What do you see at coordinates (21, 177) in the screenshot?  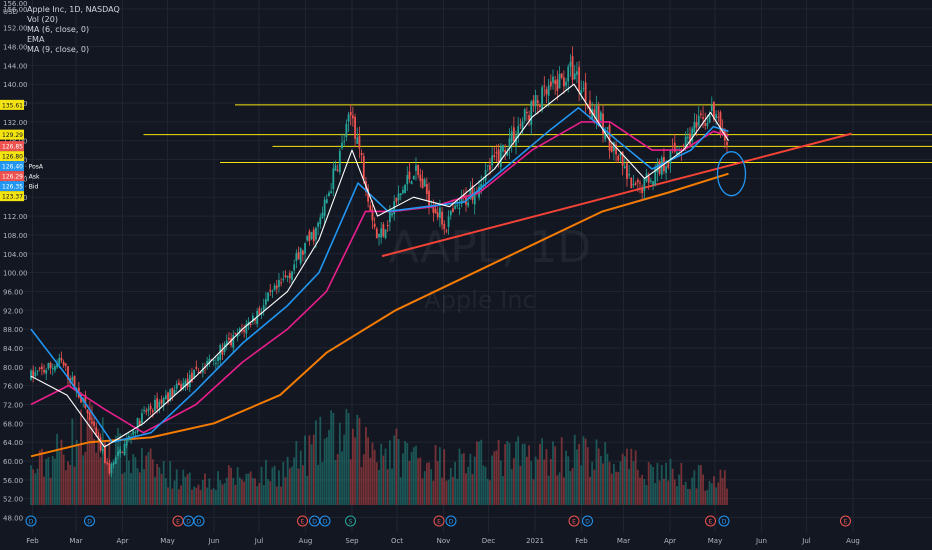 I see `price-badge-label: 126.29 · Ask` at bounding box center [21, 177].